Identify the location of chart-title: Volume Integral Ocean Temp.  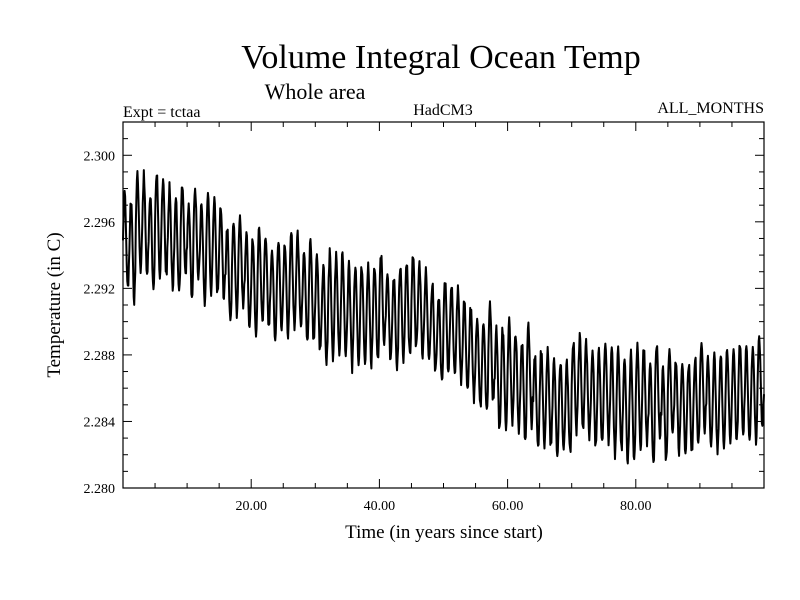
(441, 57).